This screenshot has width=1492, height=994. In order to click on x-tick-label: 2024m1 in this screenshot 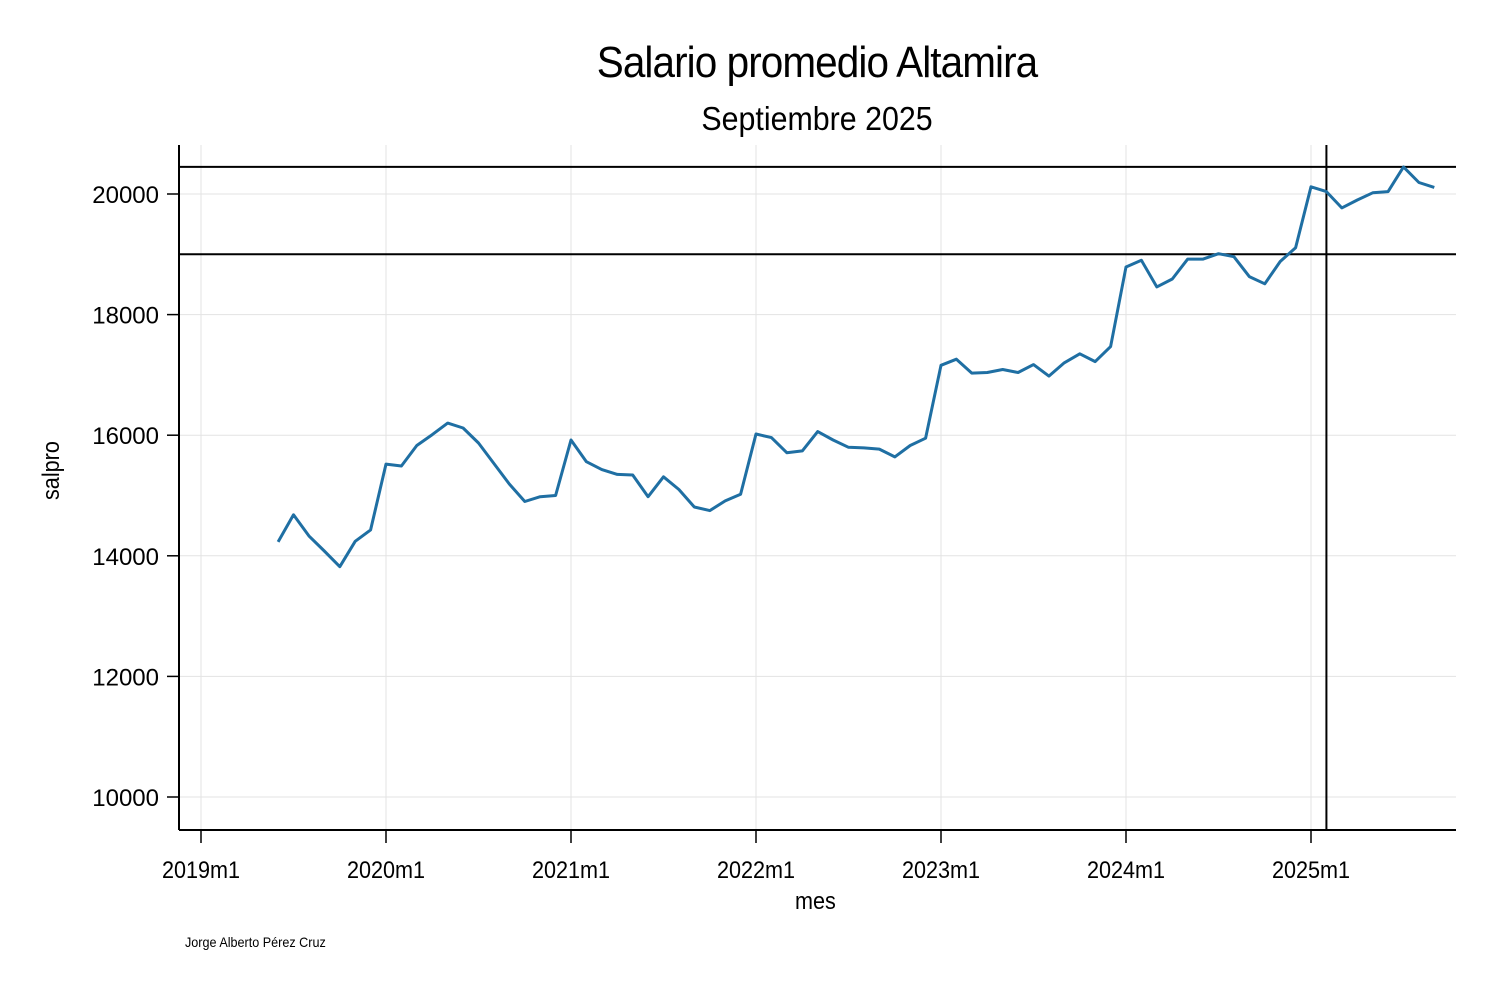, I will do `click(1126, 869)`.